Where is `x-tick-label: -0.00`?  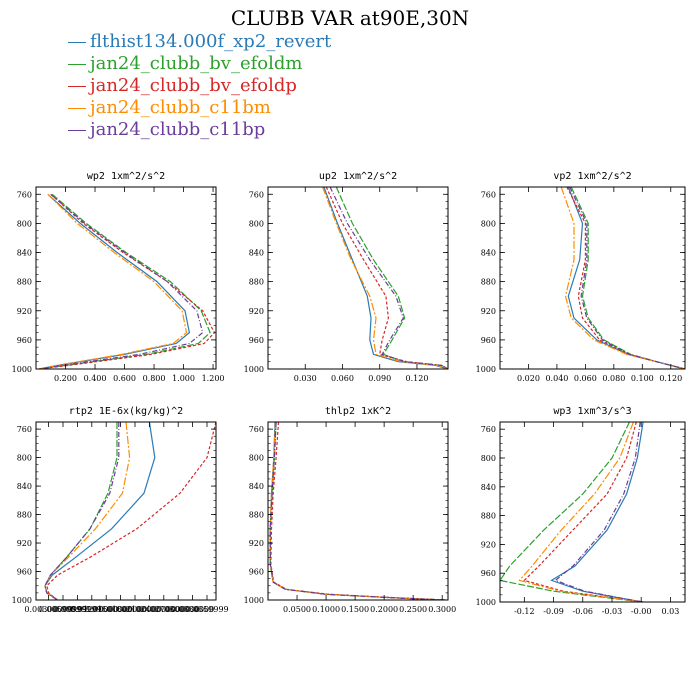 x-tick-label: -0.00 is located at coordinates (641, 611).